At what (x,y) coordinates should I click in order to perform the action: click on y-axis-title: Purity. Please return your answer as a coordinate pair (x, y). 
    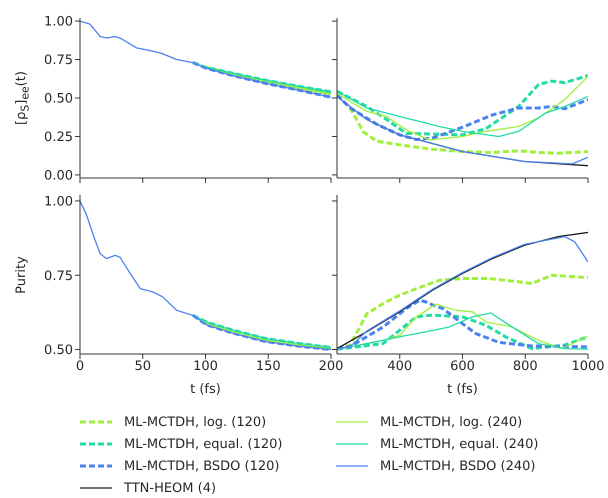
    Looking at the image, I should click on (21, 275).